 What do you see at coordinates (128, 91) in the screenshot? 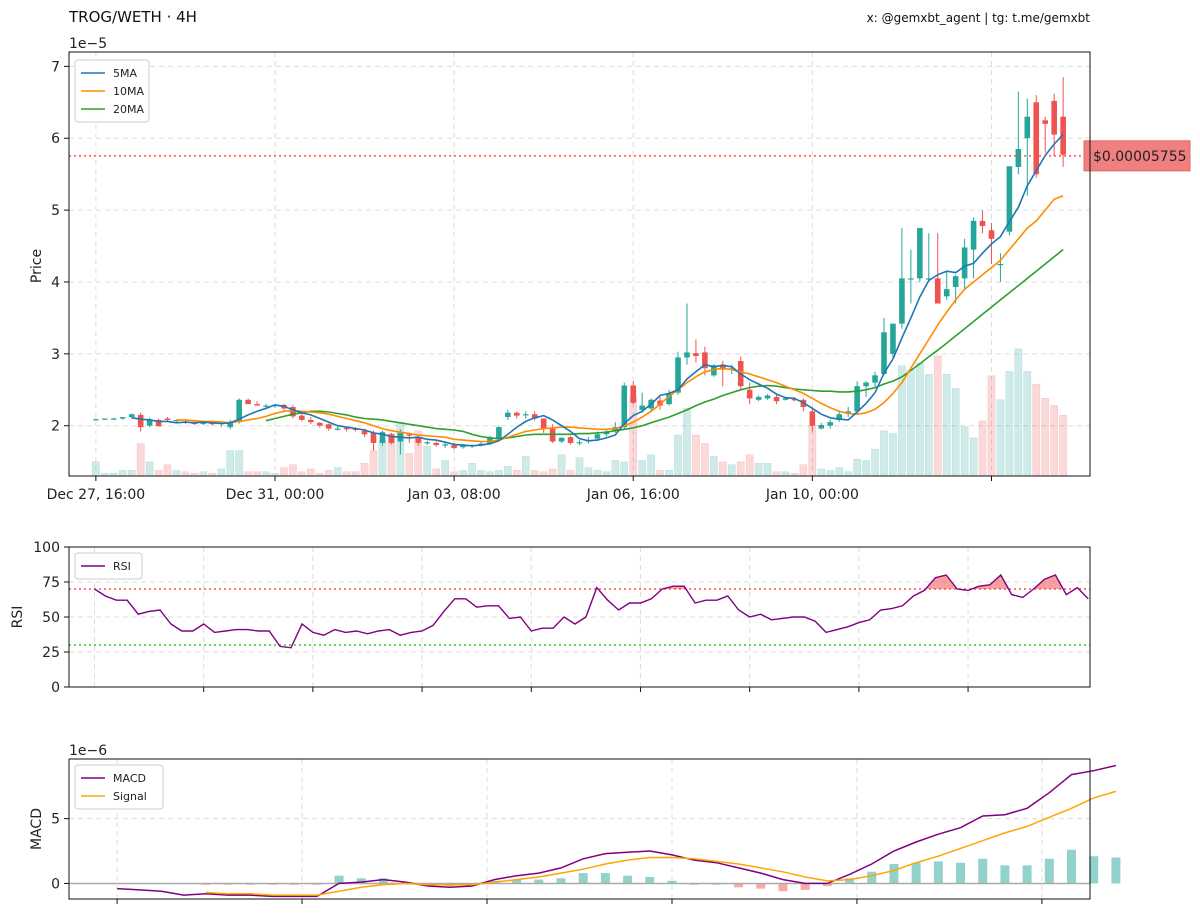
I see `price-legend-label: 10MA` at bounding box center [128, 91].